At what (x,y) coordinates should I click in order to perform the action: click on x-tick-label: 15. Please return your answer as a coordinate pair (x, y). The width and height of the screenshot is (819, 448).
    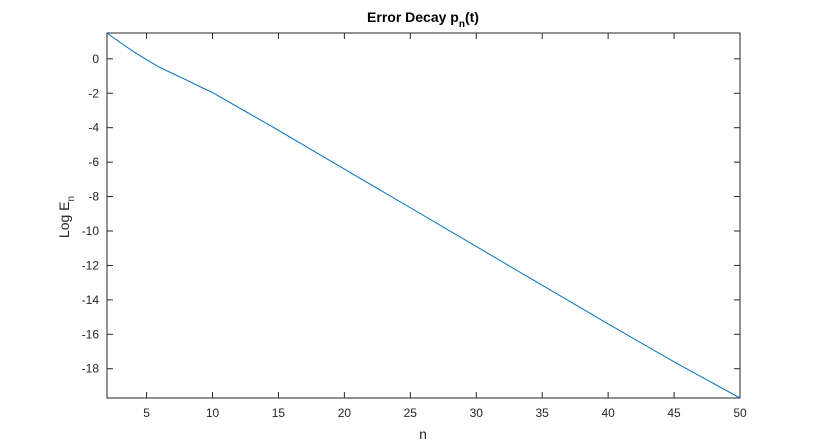
    Looking at the image, I should click on (279, 413).